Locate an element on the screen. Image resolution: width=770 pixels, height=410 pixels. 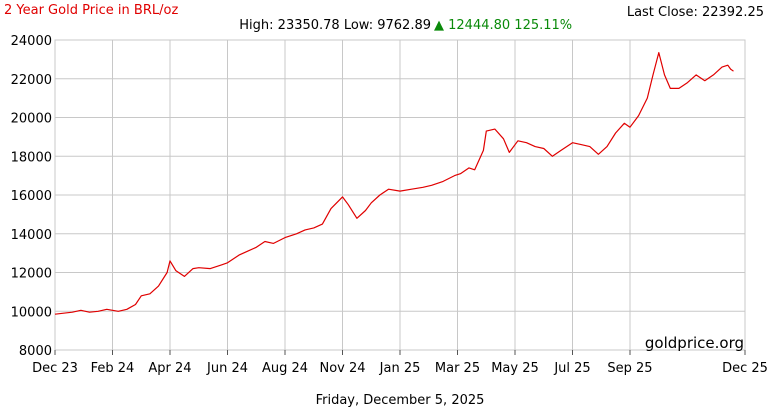
y-tick-label: 12000 is located at coordinates (31, 274).